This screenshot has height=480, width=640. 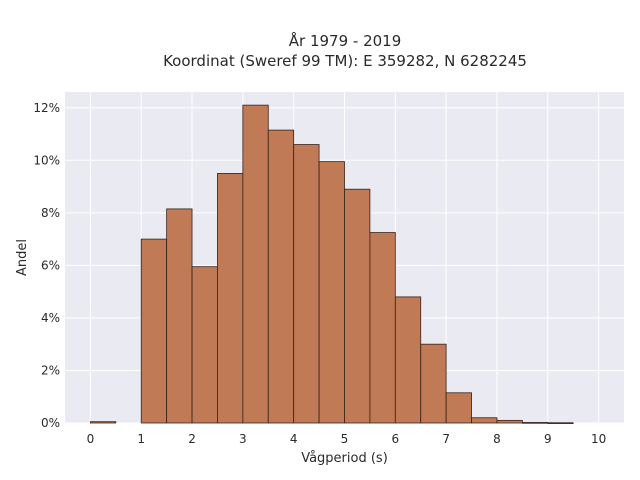 What do you see at coordinates (46, 108) in the screenshot?
I see `y-tick-label: 12%` at bounding box center [46, 108].